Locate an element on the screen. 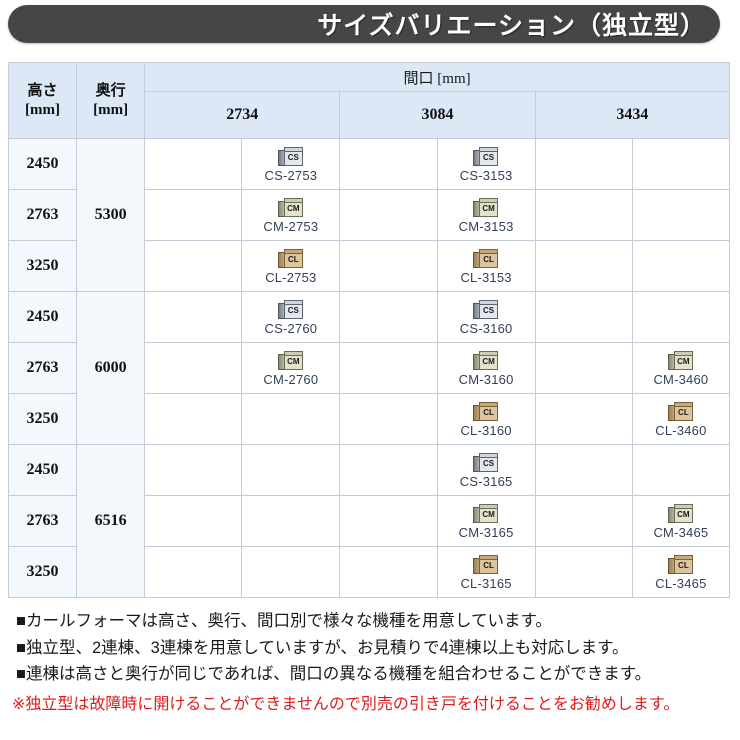 The width and height of the screenshot is (740, 740). model-label: CM-3153 is located at coordinates (486, 226).